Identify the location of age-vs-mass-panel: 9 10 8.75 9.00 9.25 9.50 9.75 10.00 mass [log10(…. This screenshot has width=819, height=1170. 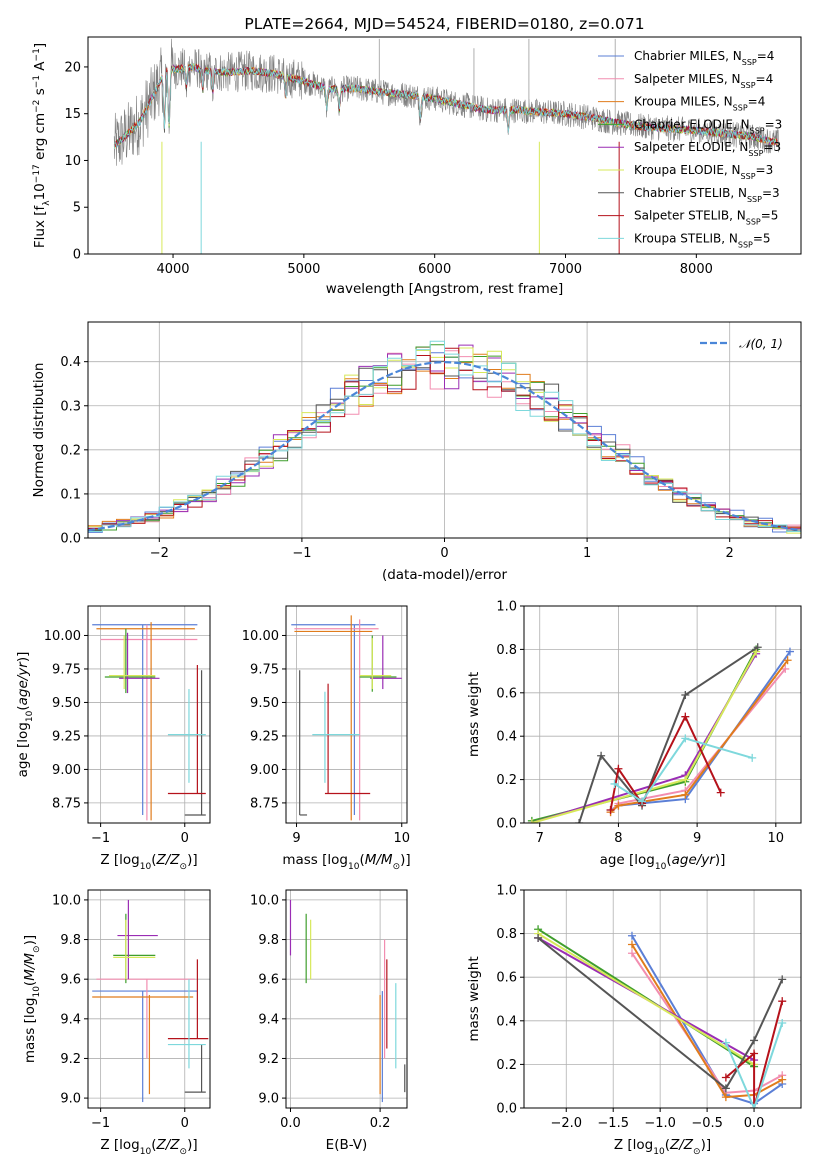
(326, 738).